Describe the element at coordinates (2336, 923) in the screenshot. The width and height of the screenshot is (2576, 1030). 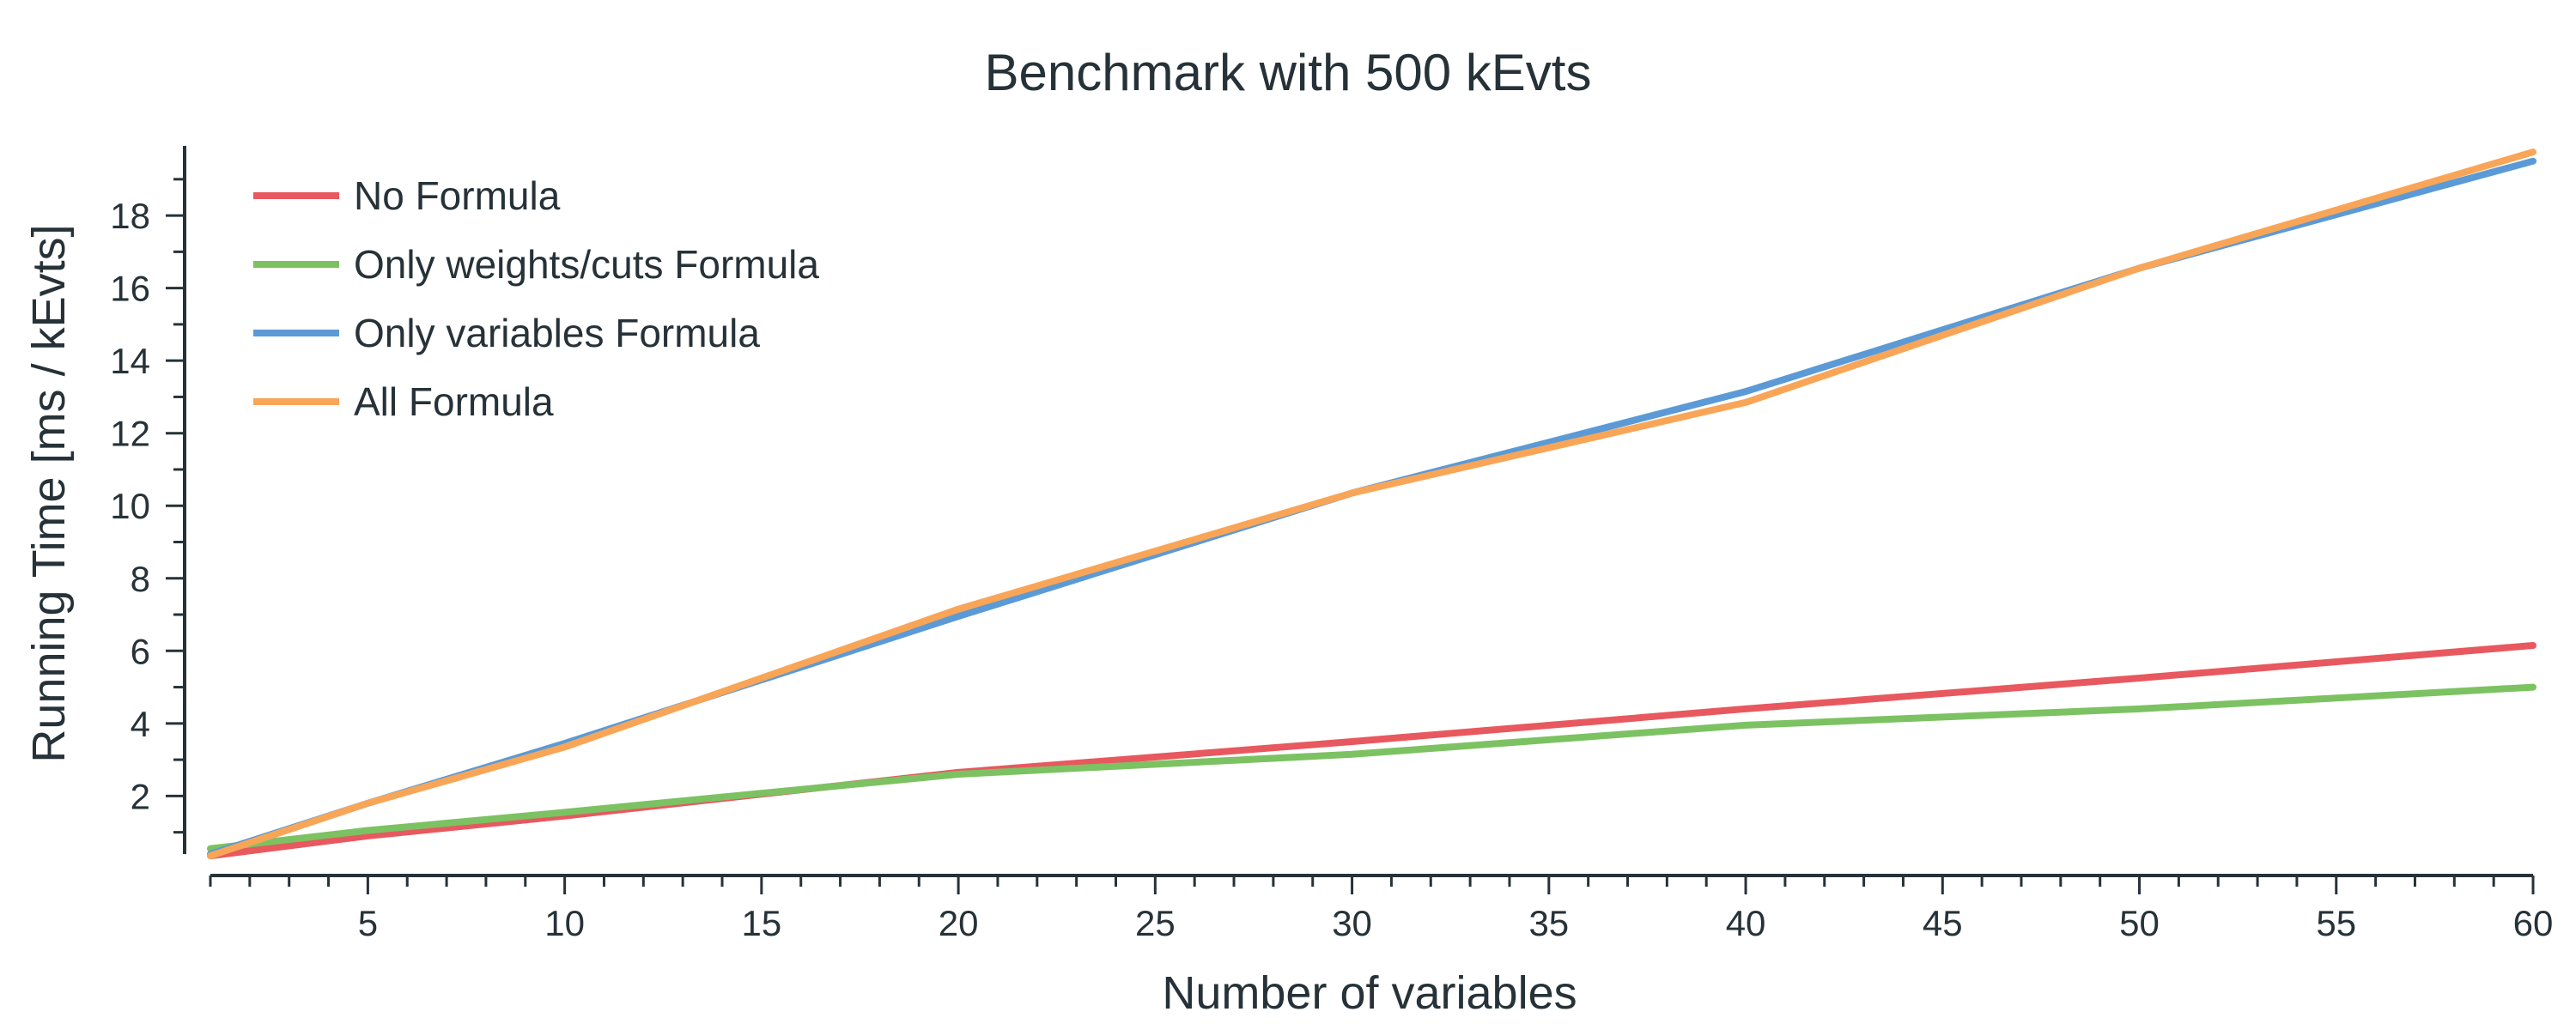
I see `x-tick-label: 55` at that location.